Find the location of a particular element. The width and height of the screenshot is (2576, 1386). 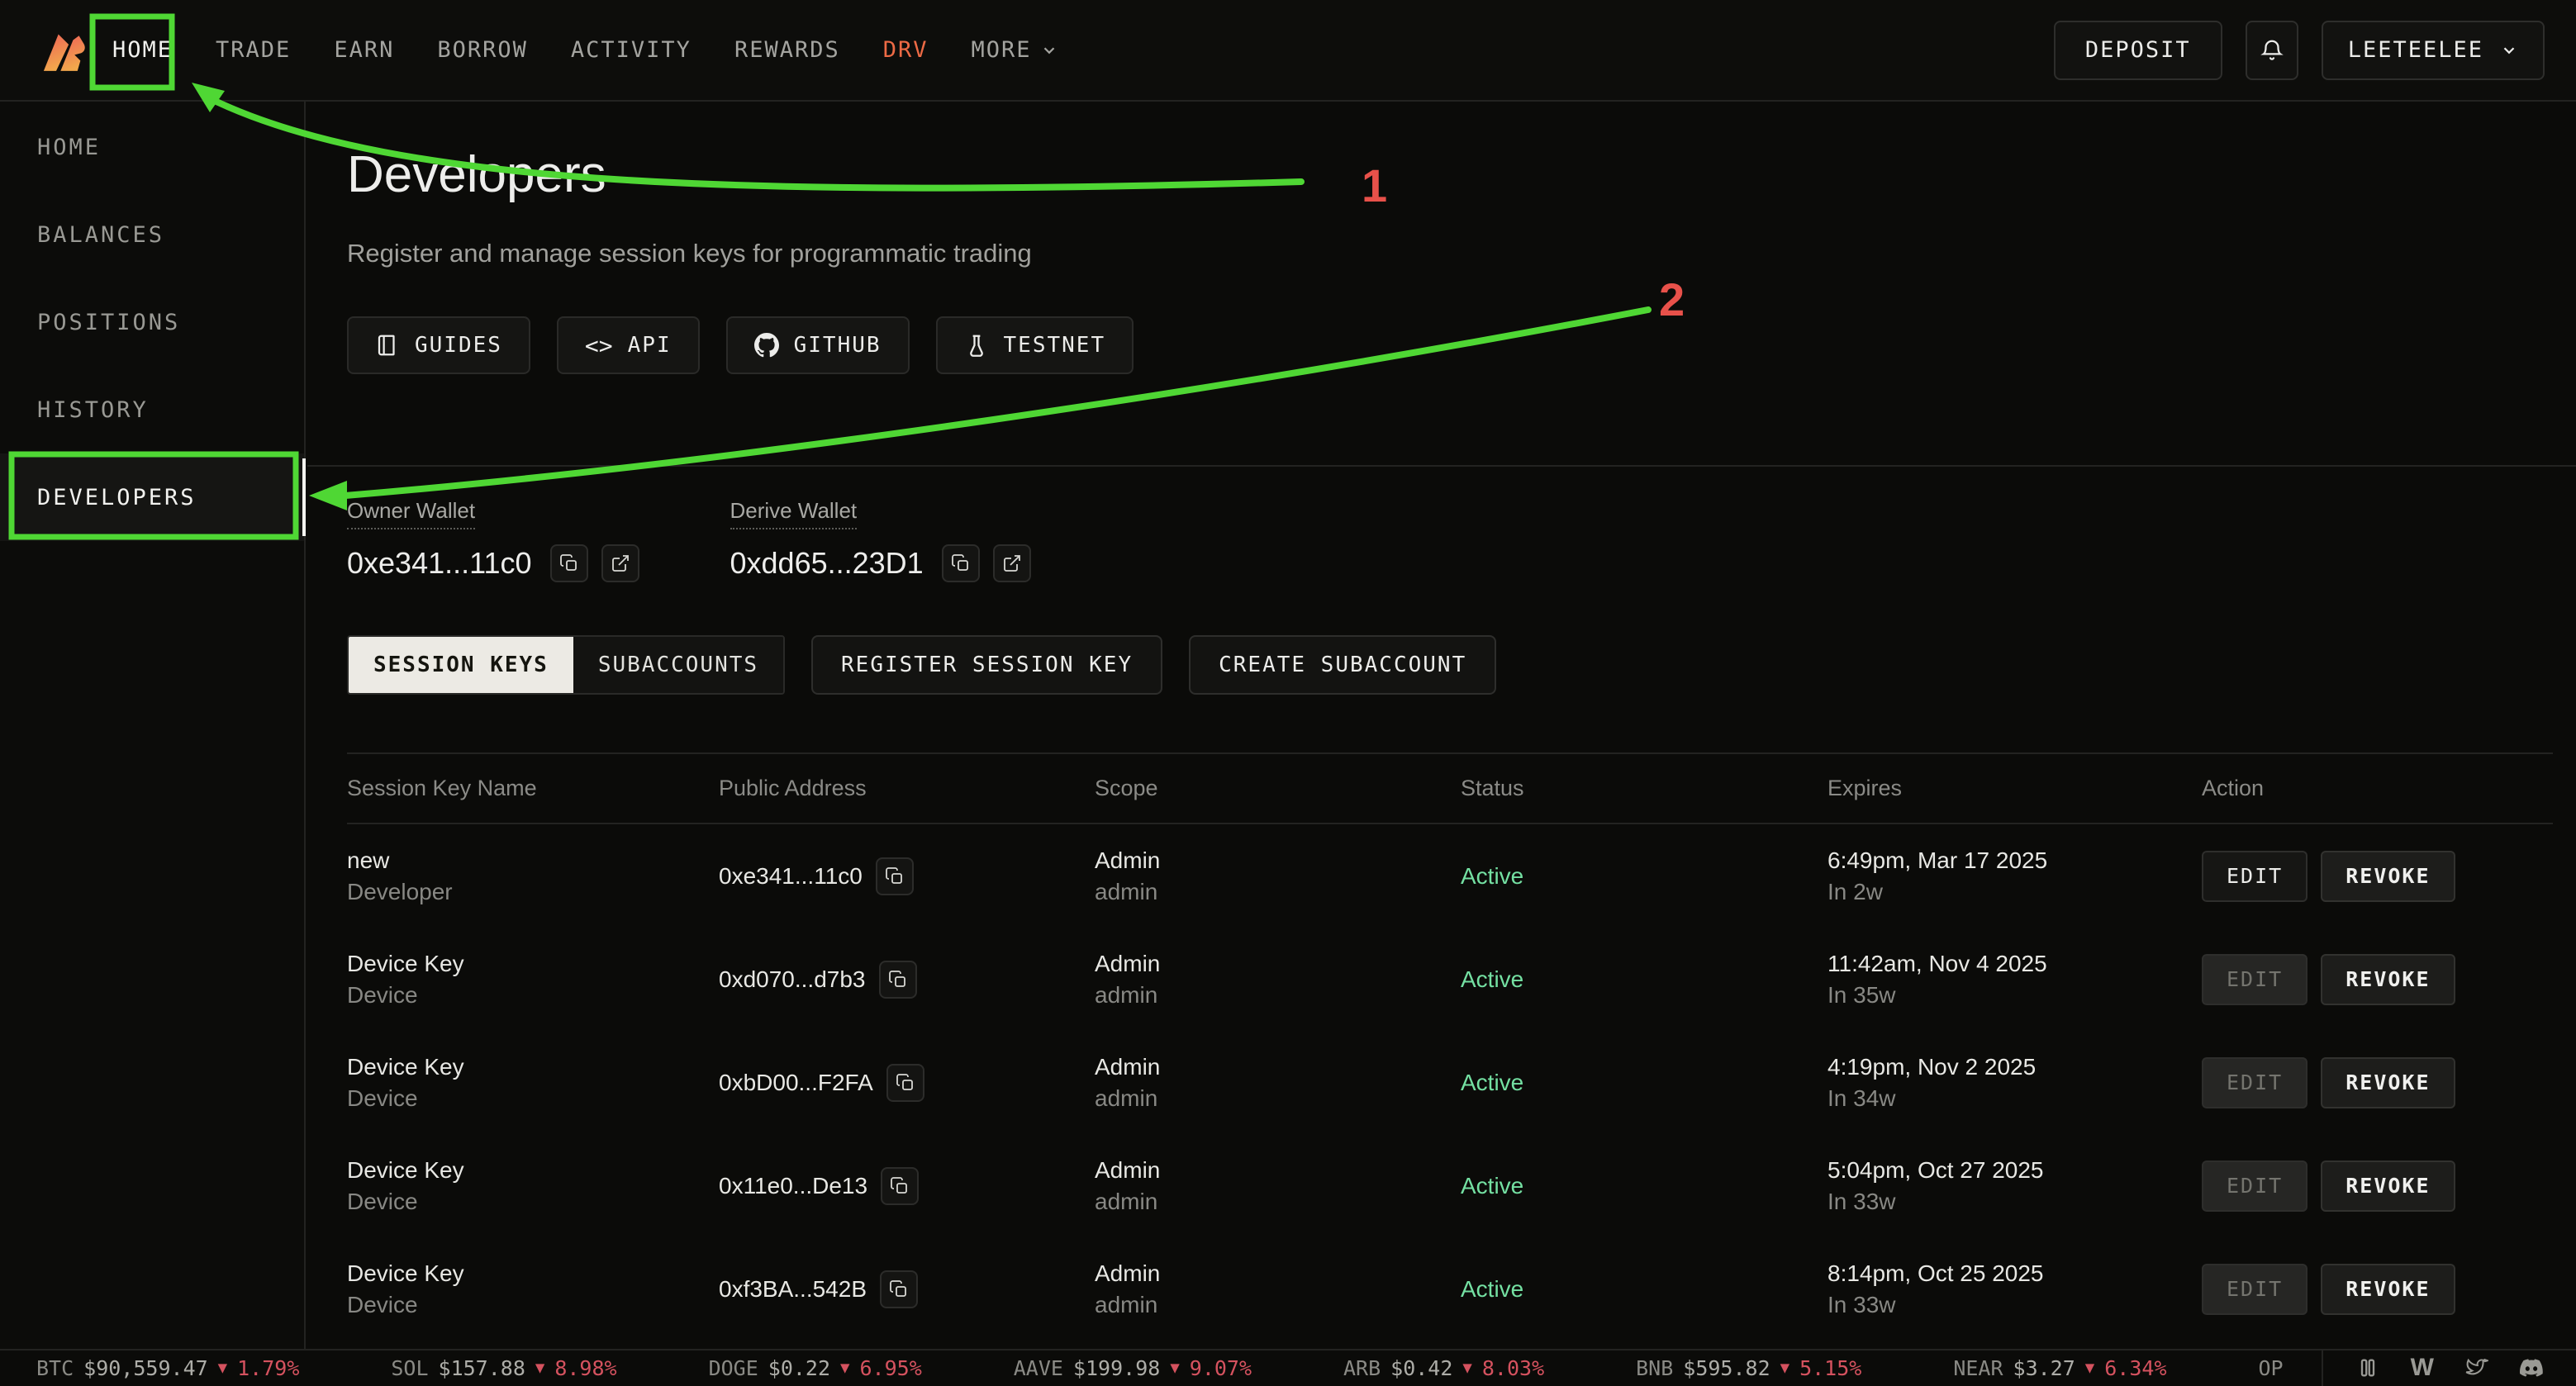

owner-wallet-external-link-button is located at coordinates (620, 563).